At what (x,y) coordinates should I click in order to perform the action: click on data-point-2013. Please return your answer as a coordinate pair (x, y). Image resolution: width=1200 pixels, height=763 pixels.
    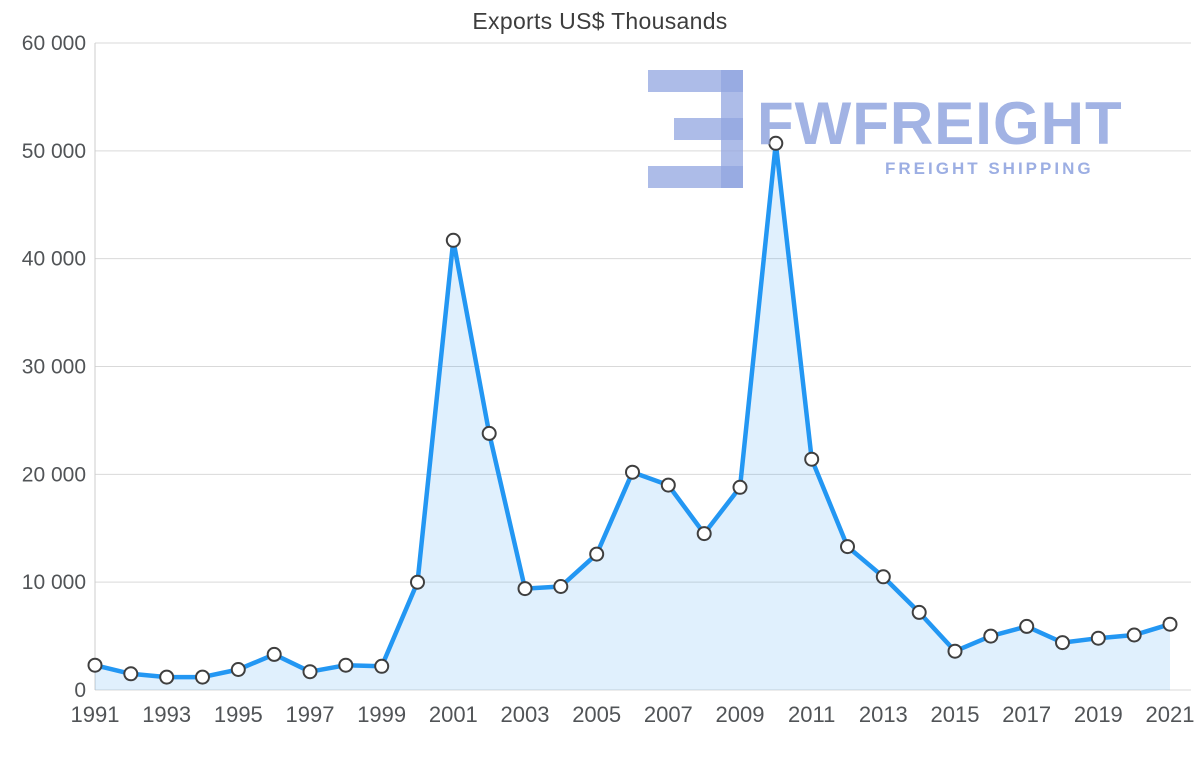
    Looking at the image, I should click on (883, 577).